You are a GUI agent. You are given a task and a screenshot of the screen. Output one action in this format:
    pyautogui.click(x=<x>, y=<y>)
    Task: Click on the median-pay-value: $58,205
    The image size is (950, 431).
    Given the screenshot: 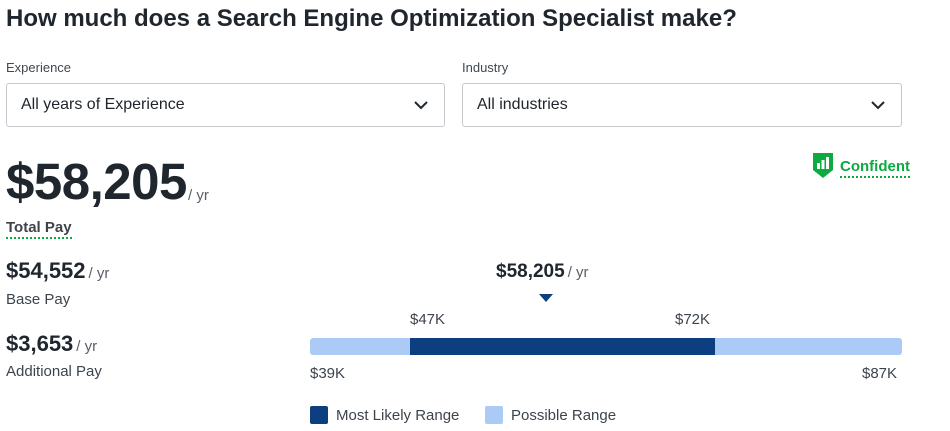 What is the action you would take?
    pyautogui.click(x=530, y=271)
    